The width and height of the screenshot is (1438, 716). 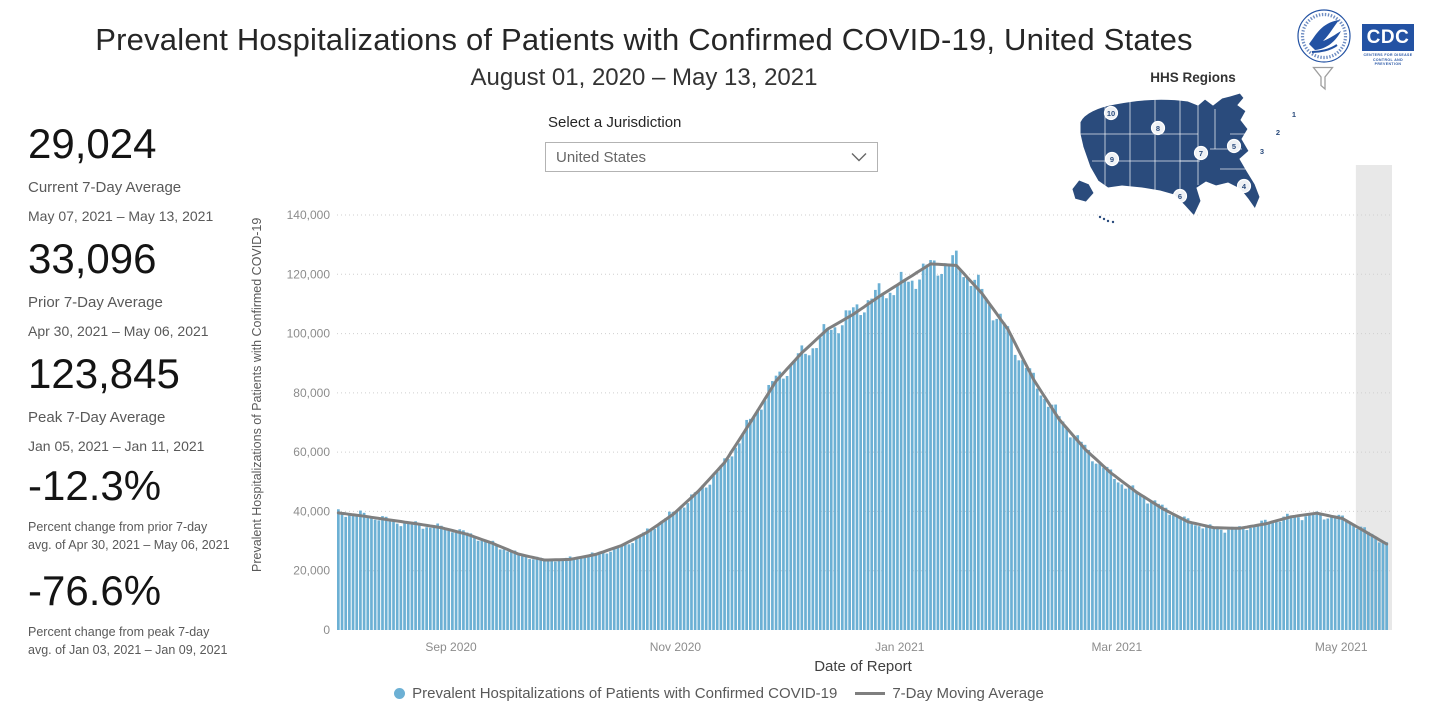 I want to click on region-marker-8: 8, so click(x=1158, y=128).